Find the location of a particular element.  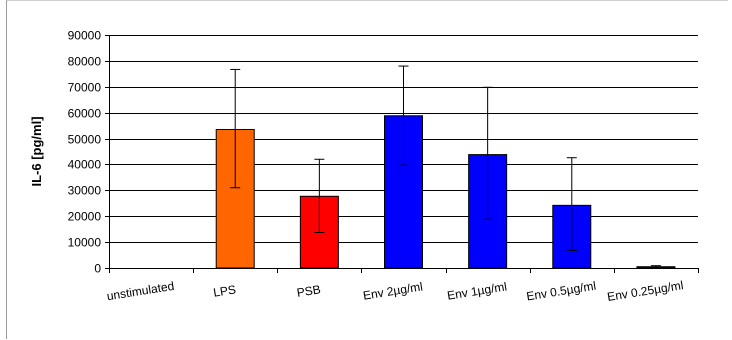

x-category-label: PSB is located at coordinates (309, 291).